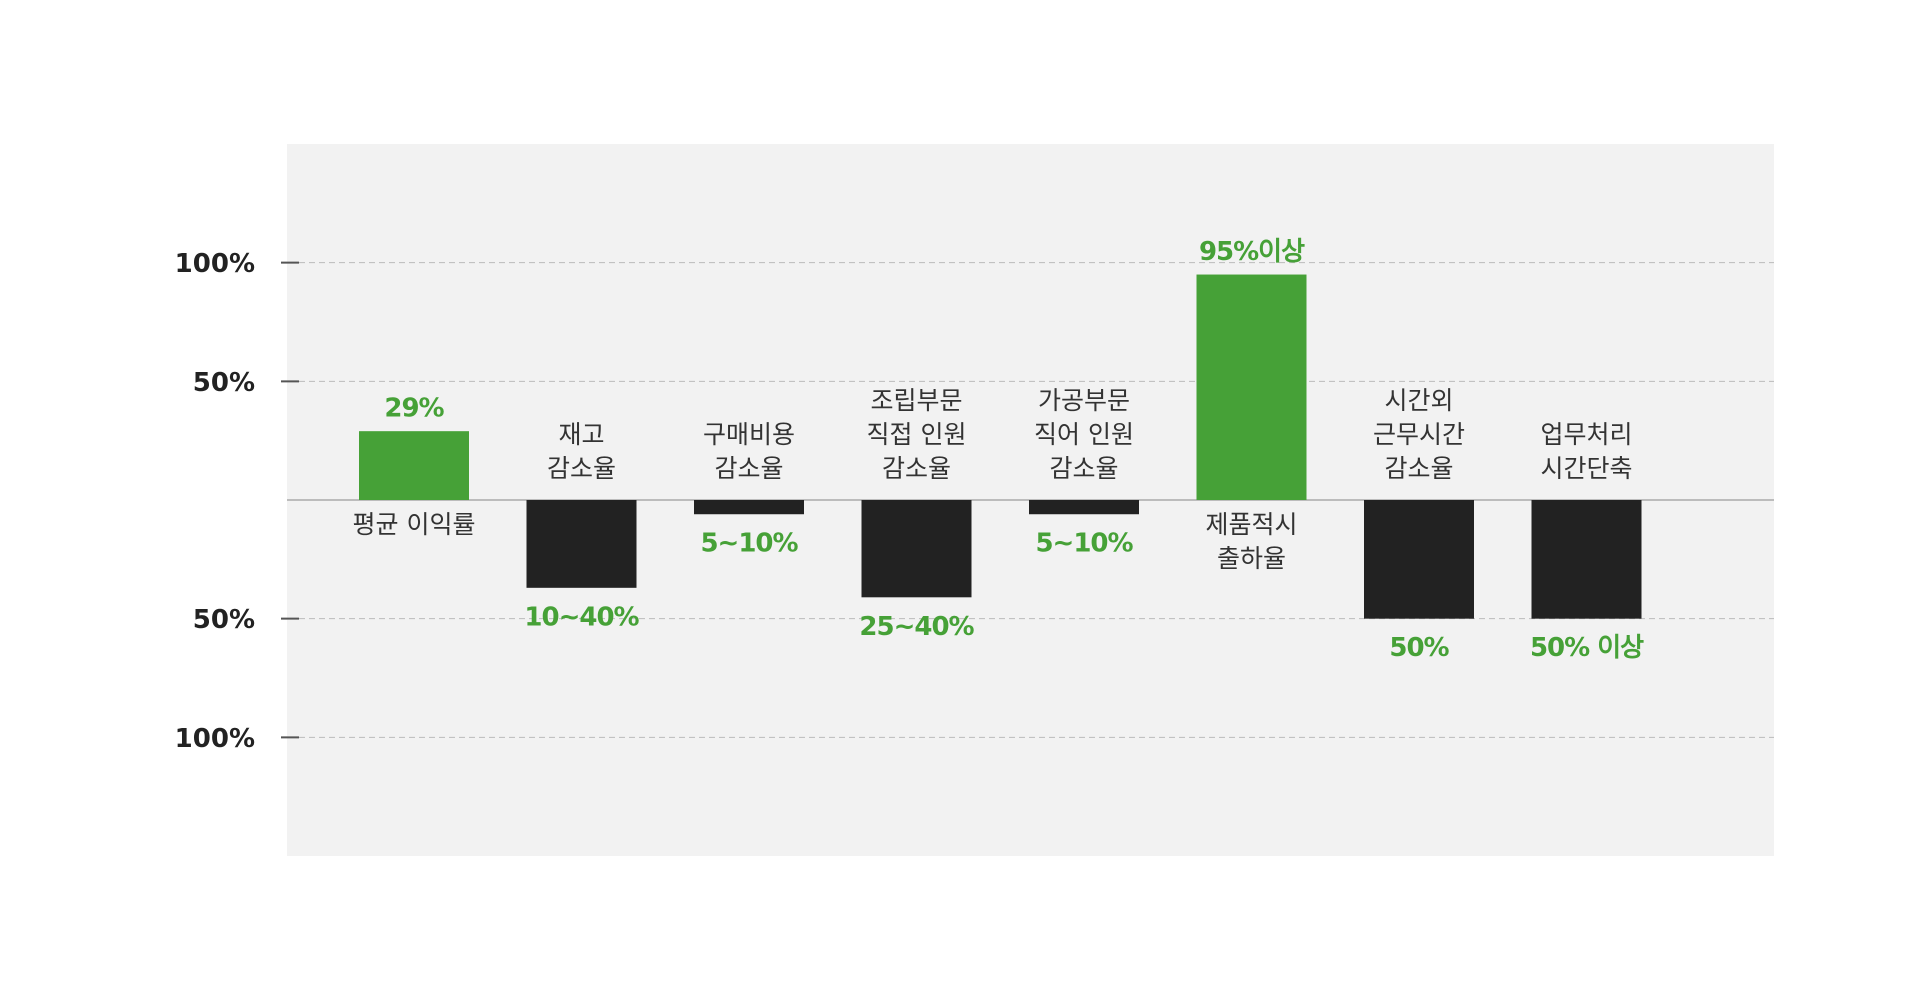 This screenshot has height=995, width=1920. Describe the element at coordinates (1251, 541) in the screenshot. I see `category-label: 제품적시 출하율` at that location.